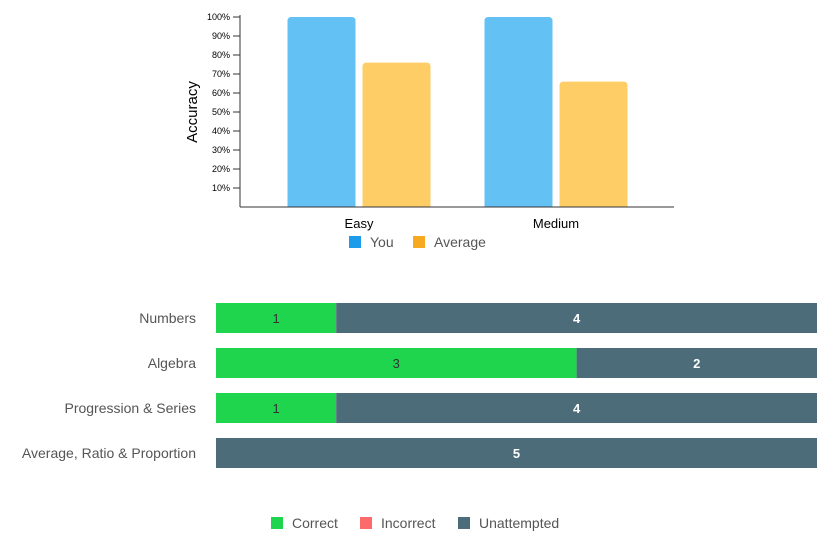  Describe the element at coordinates (593, 144) in the screenshot. I see `bar-average-medium` at that location.